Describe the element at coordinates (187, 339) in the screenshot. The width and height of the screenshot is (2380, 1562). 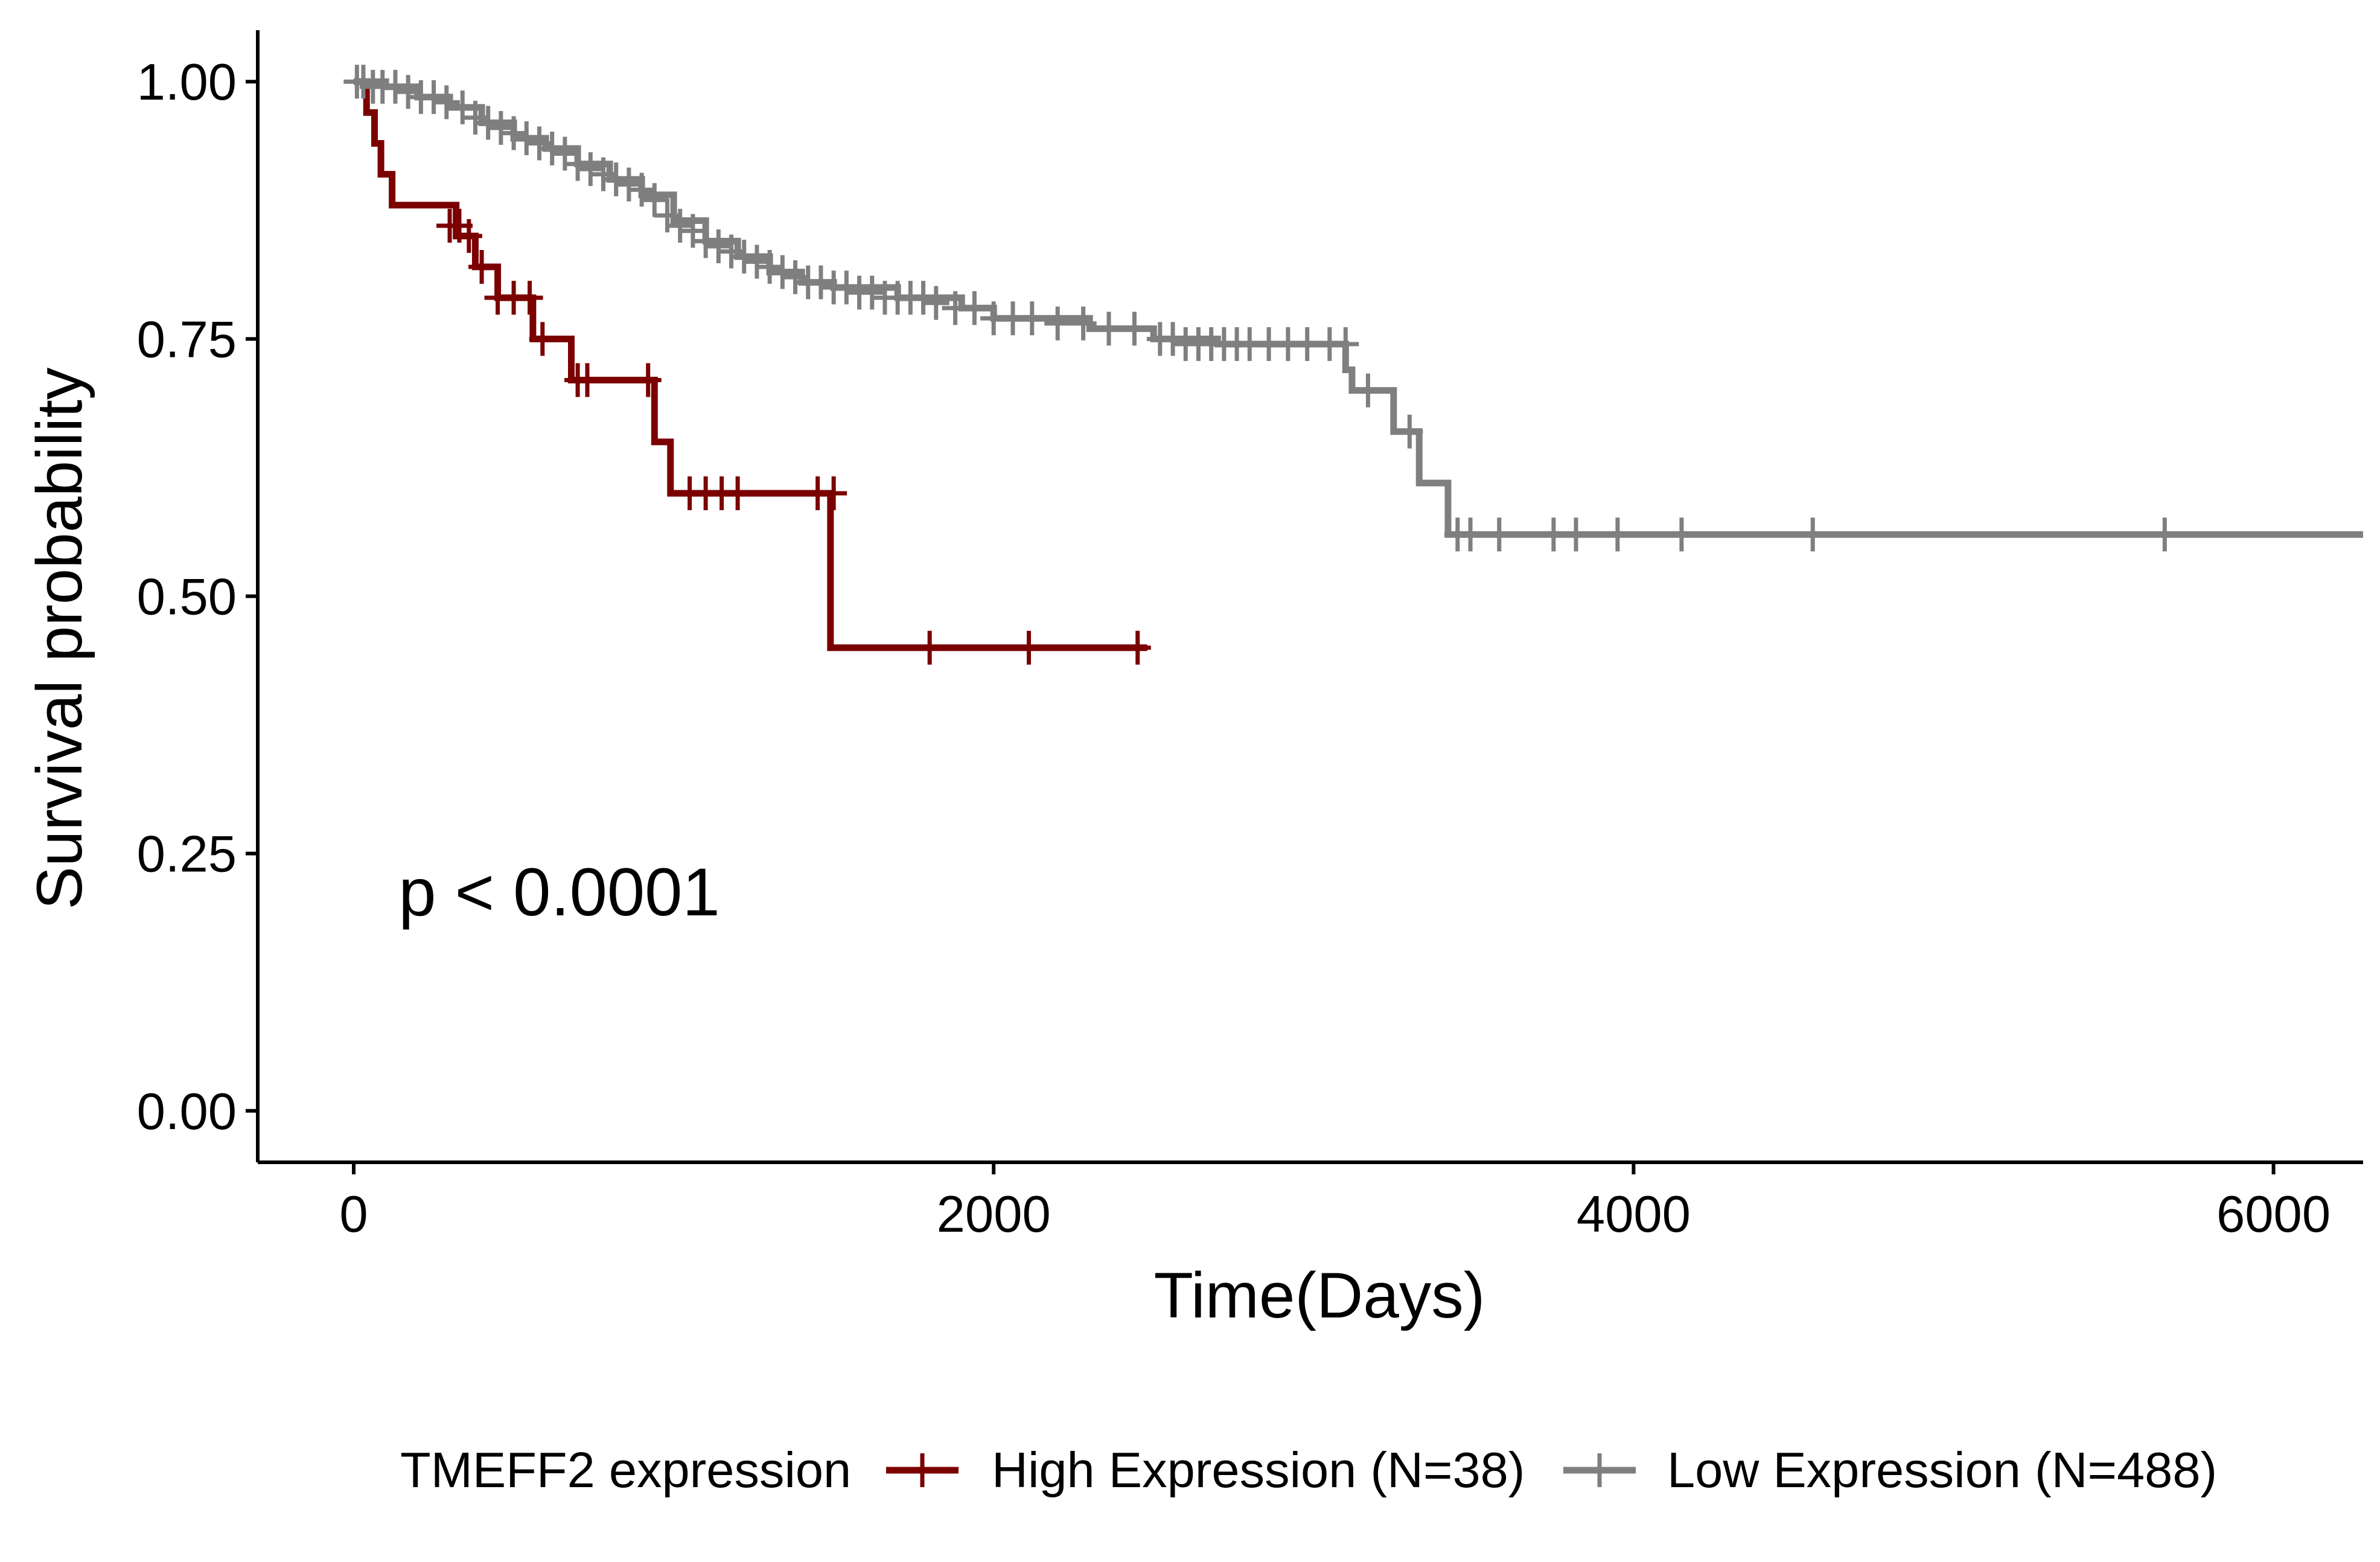
I see `y-tick-label: 0.75` at that location.